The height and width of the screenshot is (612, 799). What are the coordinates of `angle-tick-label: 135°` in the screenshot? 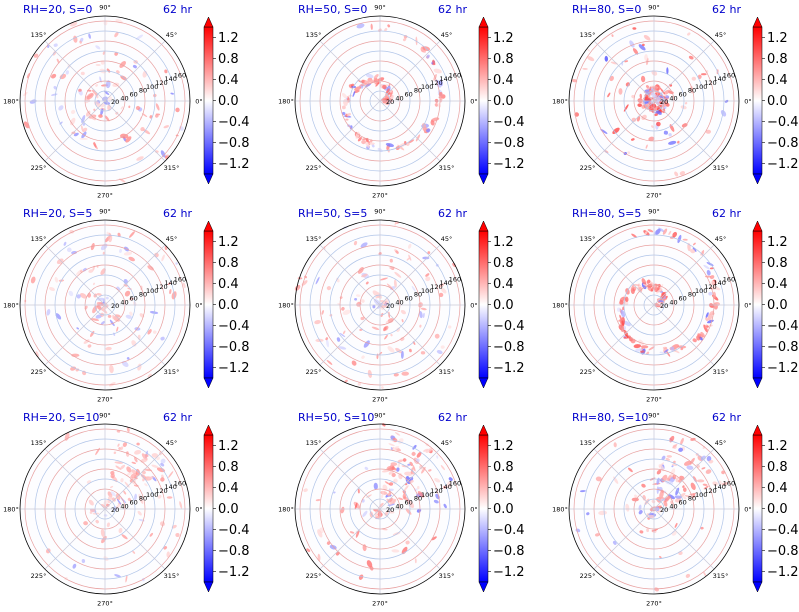 It's located at (588, 239).